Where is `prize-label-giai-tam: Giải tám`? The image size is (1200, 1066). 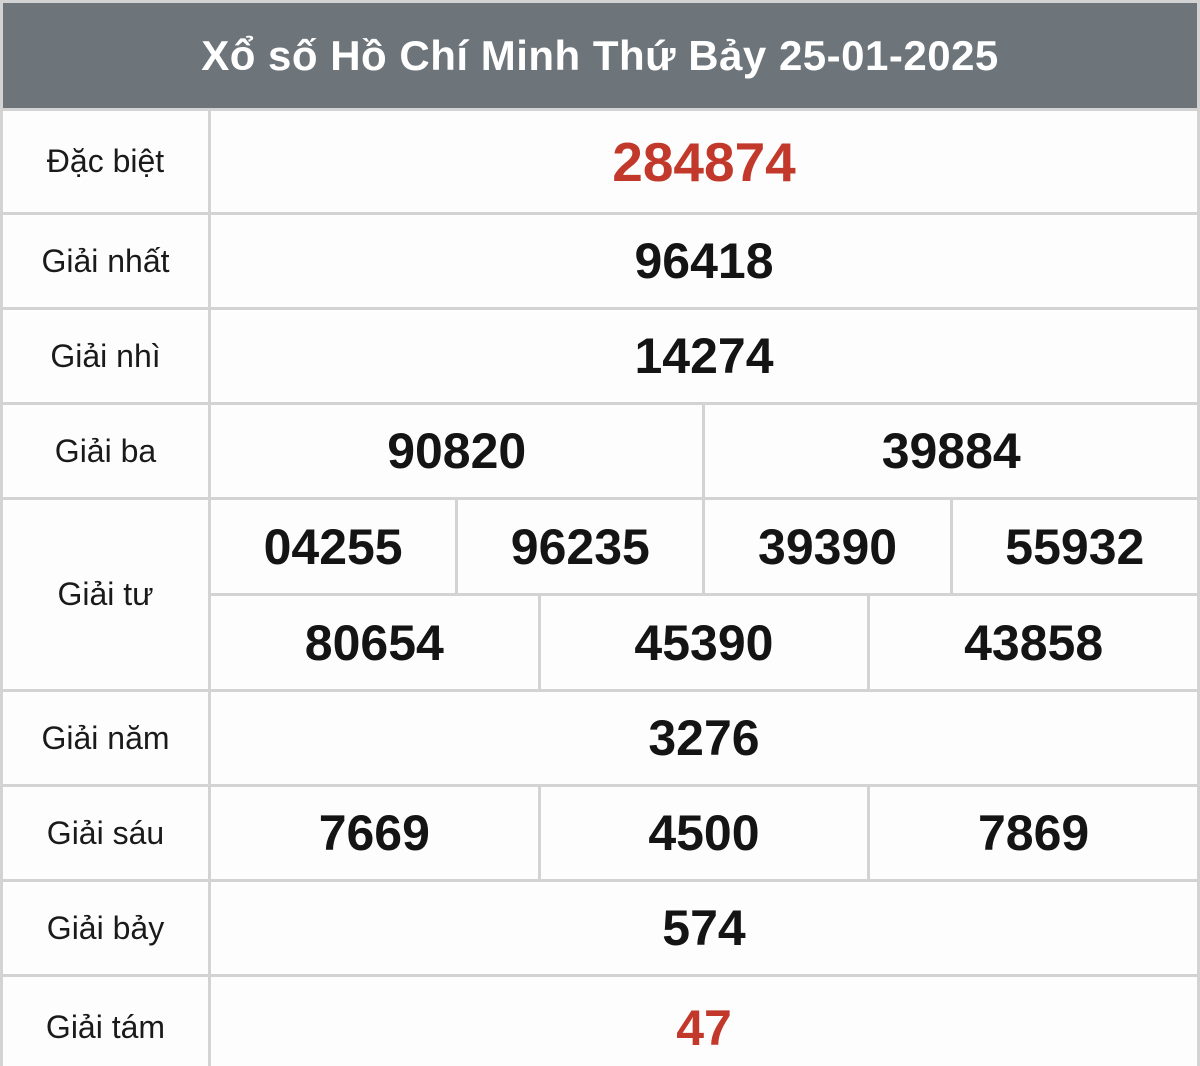
prize-label-giai-tam: Giải tám is located at coordinates (105, 1021).